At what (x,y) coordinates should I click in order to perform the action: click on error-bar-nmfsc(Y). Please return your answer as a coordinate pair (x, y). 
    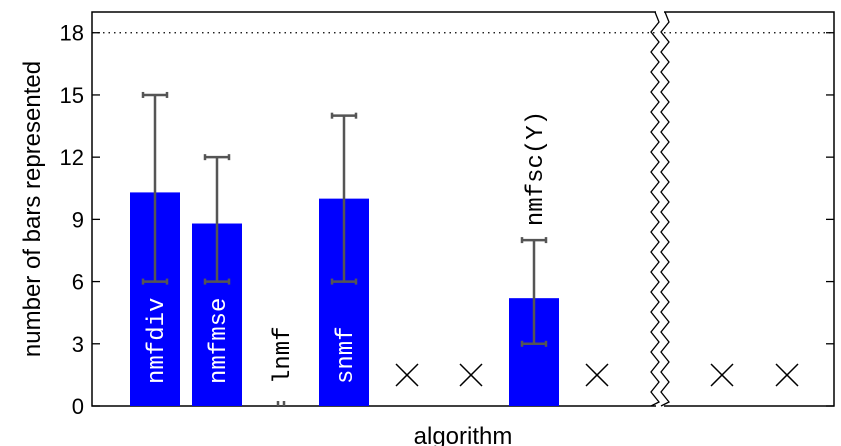
    Looking at the image, I should click on (534, 292).